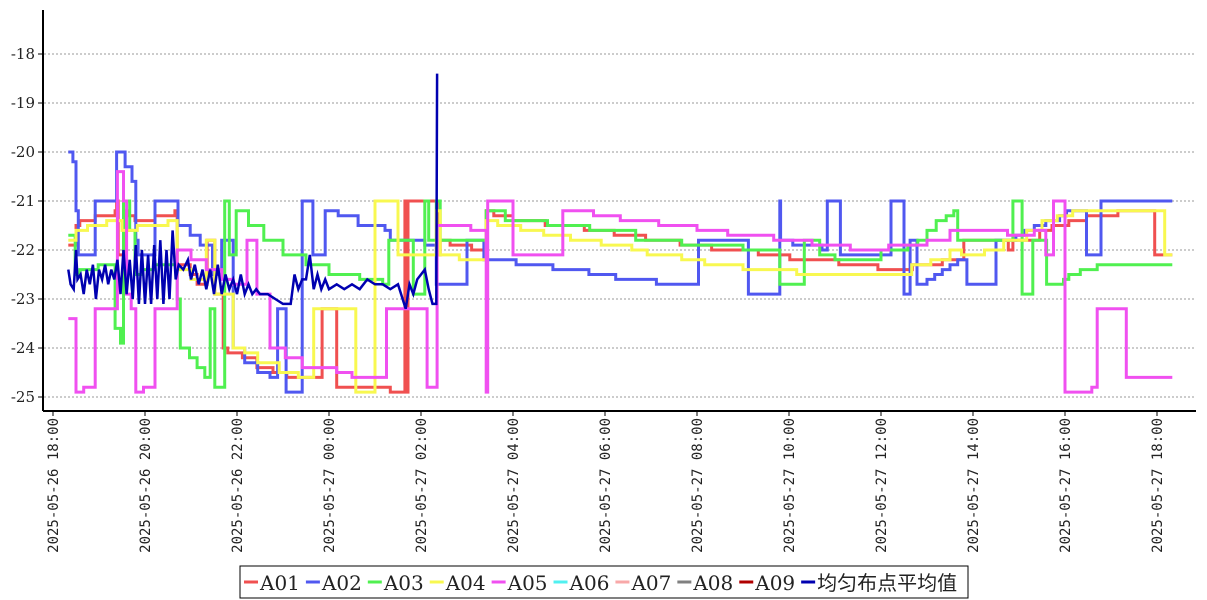 This screenshot has width=1207, height=600. What do you see at coordinates (23, 201) in the screenshot?
I see `y-tick-label: -21` at bounding box center [23, 201].